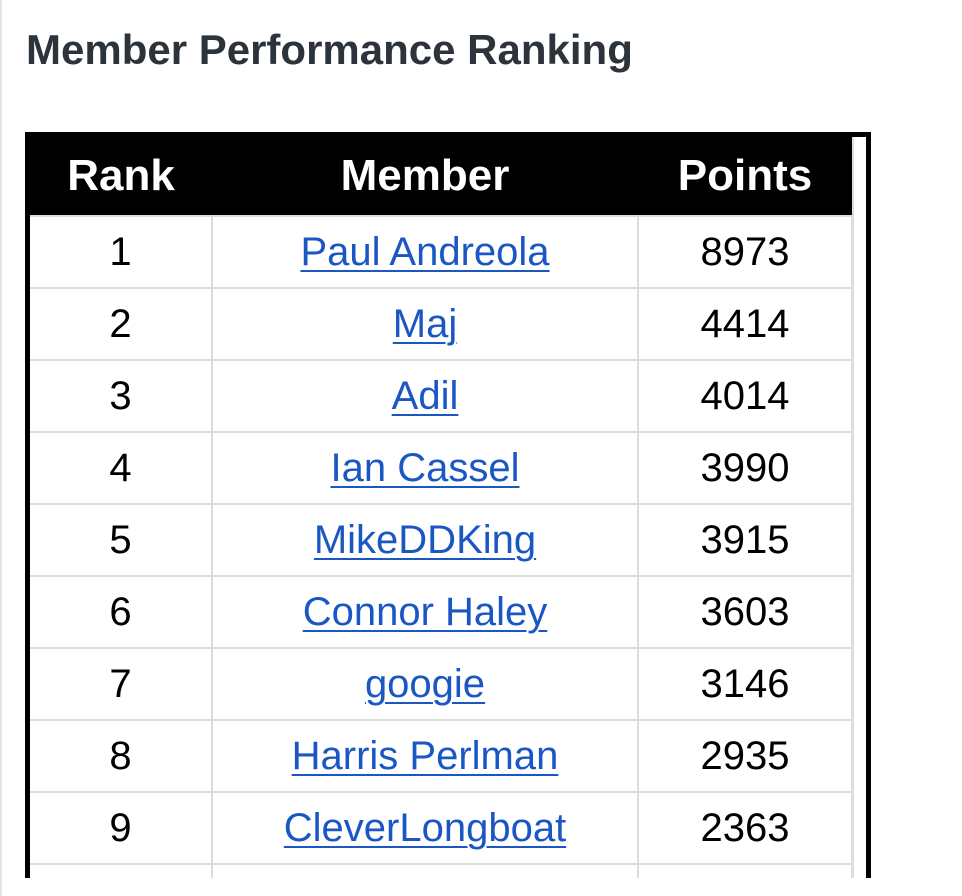 This screenshot has height=896, width=962. I want to click on member-link: CleverLongboat, so click(425, 827).